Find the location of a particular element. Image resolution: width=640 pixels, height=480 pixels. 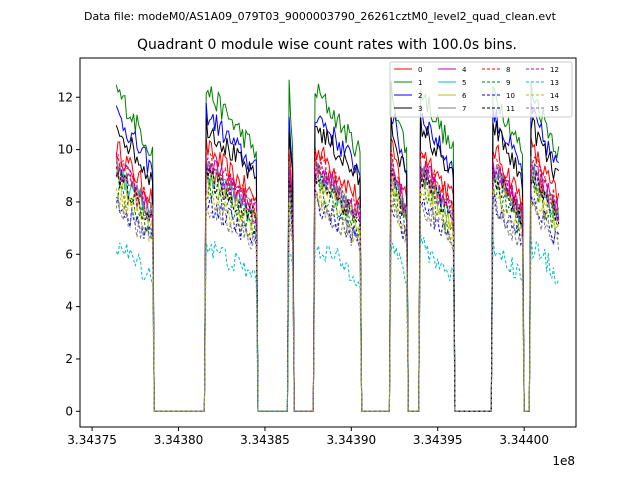

legend-label-9: 9 is located at coordinates (508, 83).